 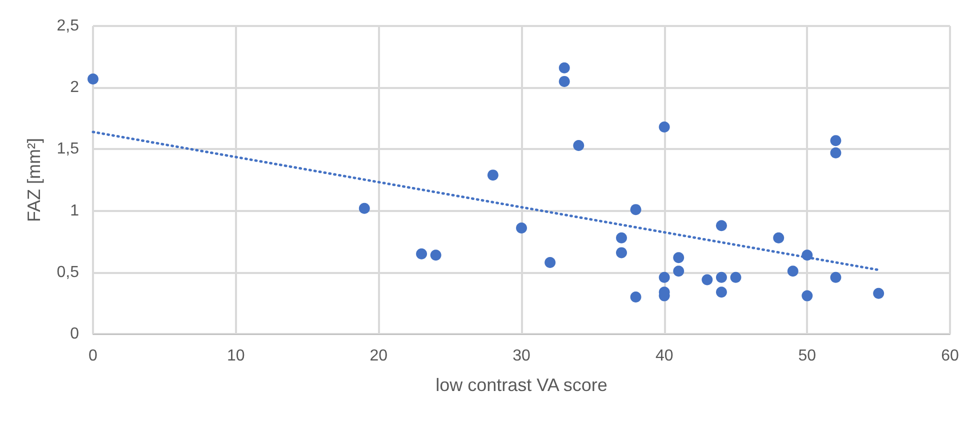 I want to click on x-tick-label: 30, so click(x=521, y=356).